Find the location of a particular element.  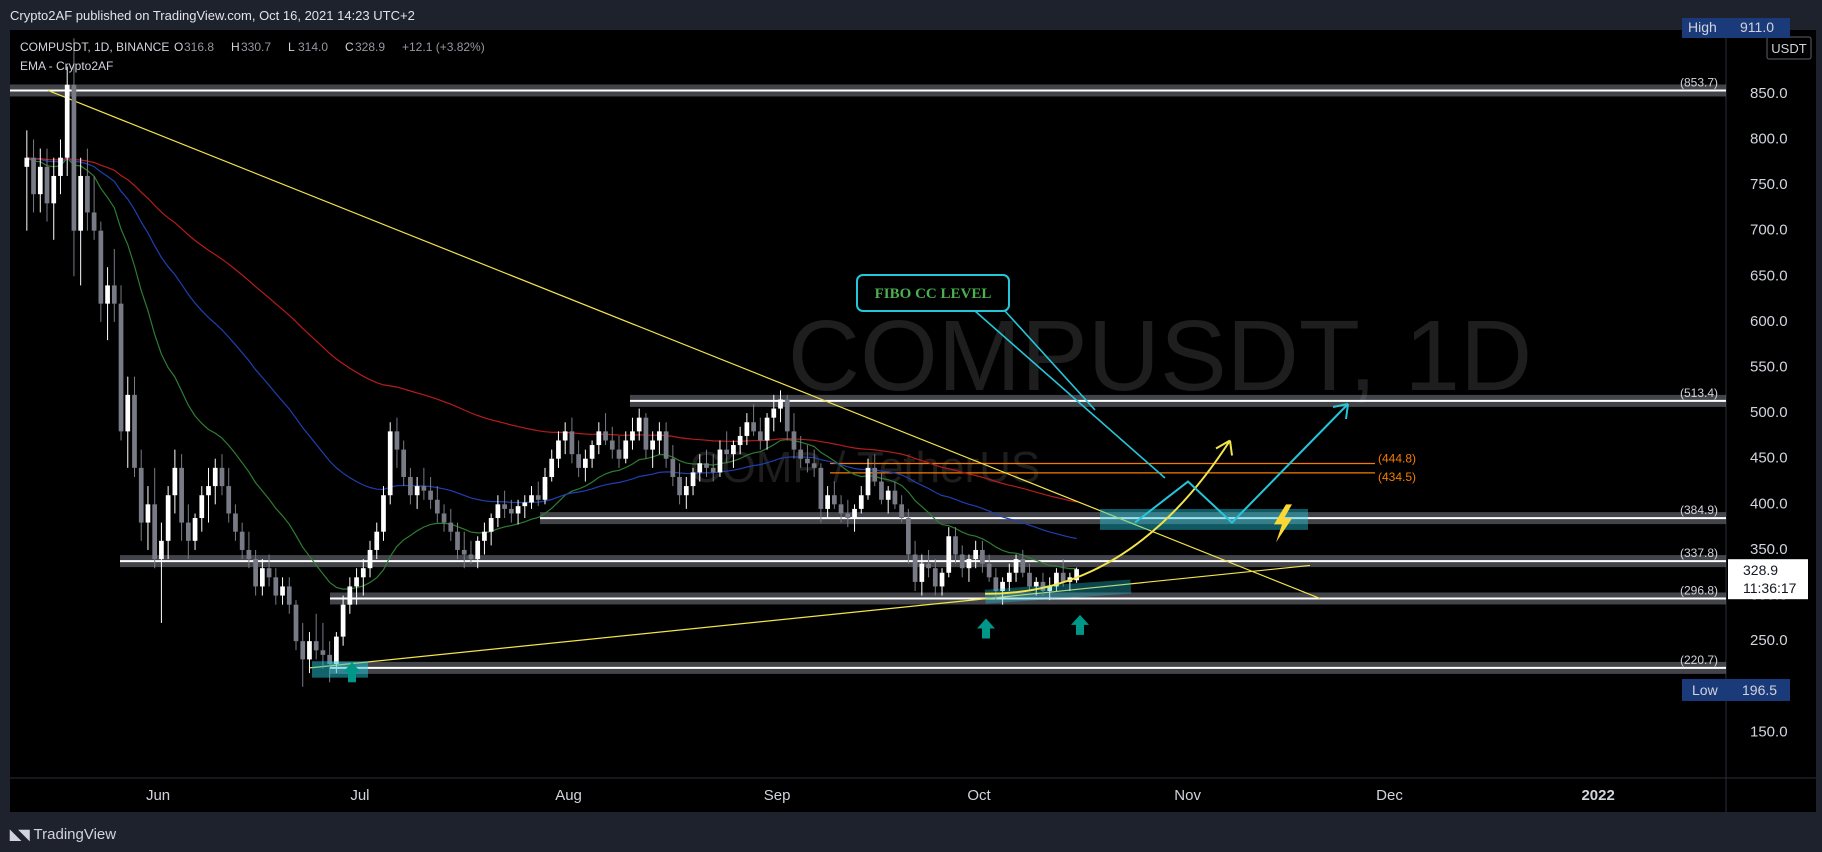

legend-symbol: COMPUSDT, 1D, BINANCE is located at coordinates (94, 47).